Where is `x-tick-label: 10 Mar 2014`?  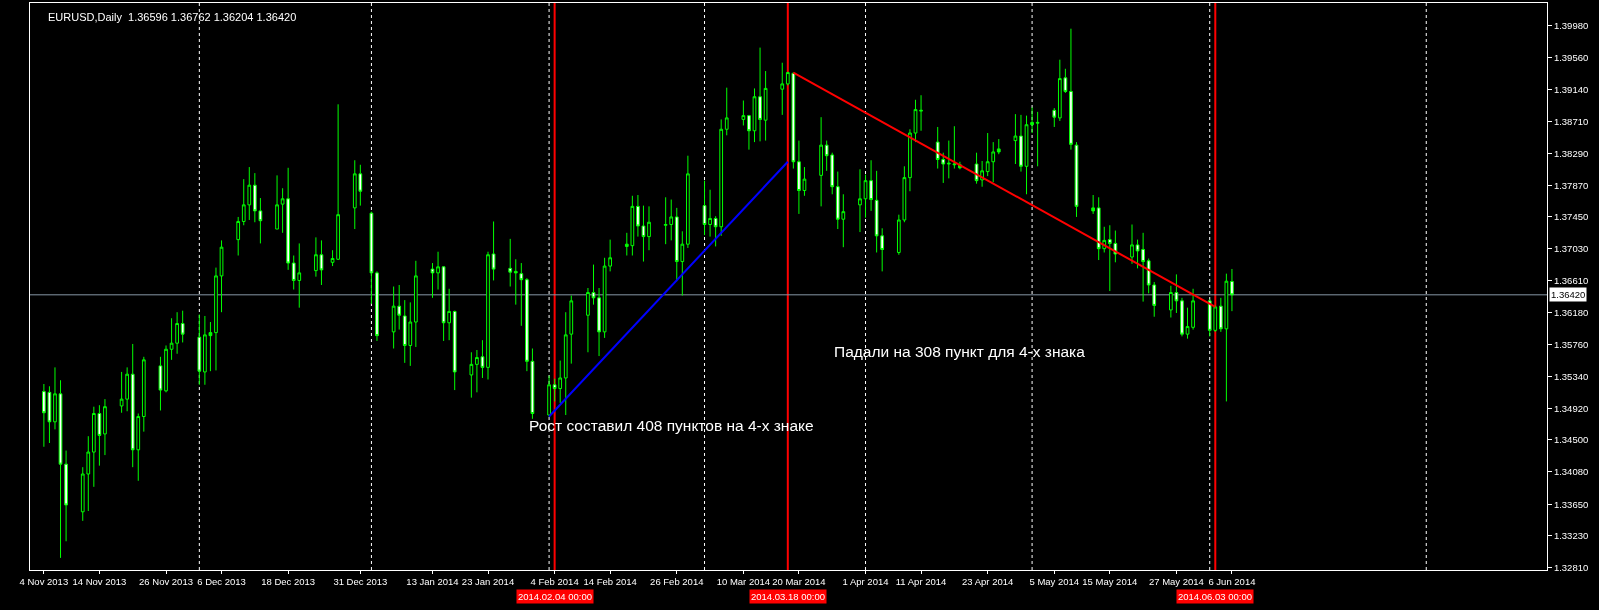 x-tick-label: 10 Mar 2014 is located at coordinates (743, 582).